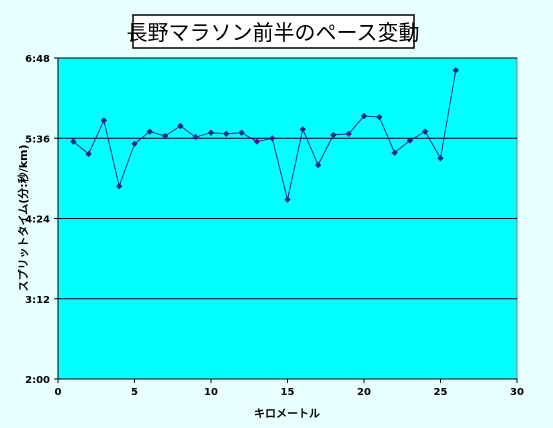  Describe the element at coordinates (364, 392) in the screenshot. I see `x-tick-label: 20` at that location.